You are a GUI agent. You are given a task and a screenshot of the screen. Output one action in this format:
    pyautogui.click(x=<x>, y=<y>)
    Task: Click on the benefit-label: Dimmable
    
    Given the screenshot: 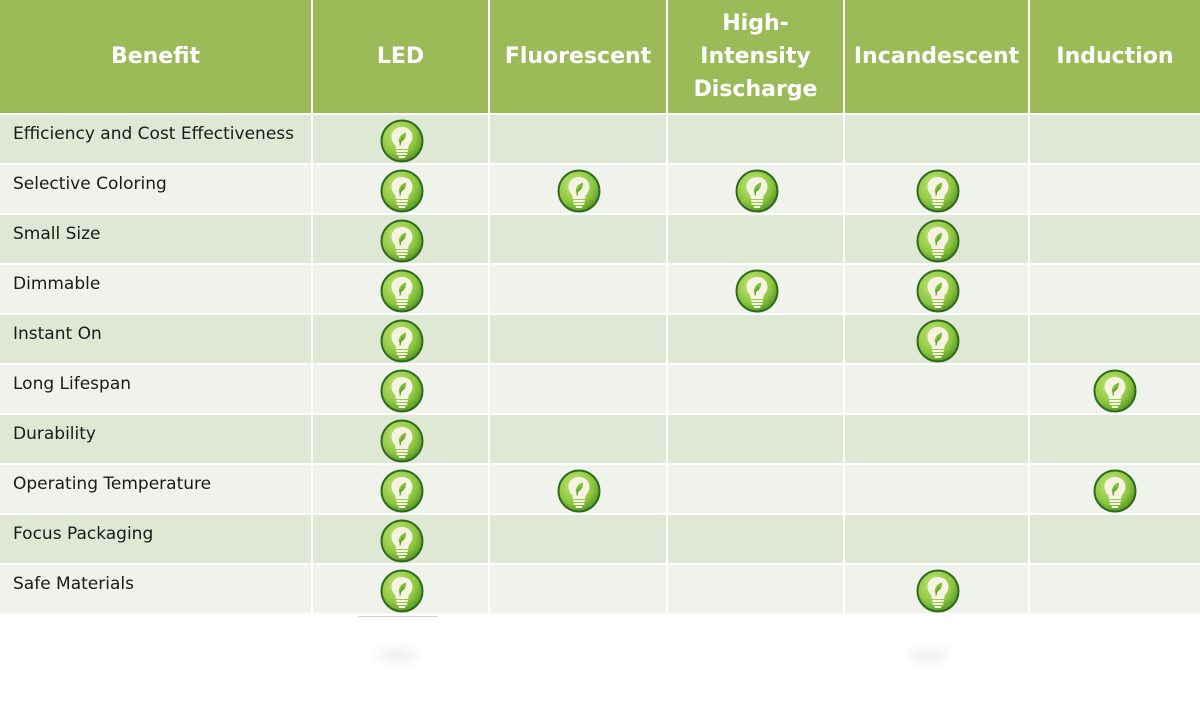 What is the action you would take?
    pyautogui.click(x=57, y=284)
    